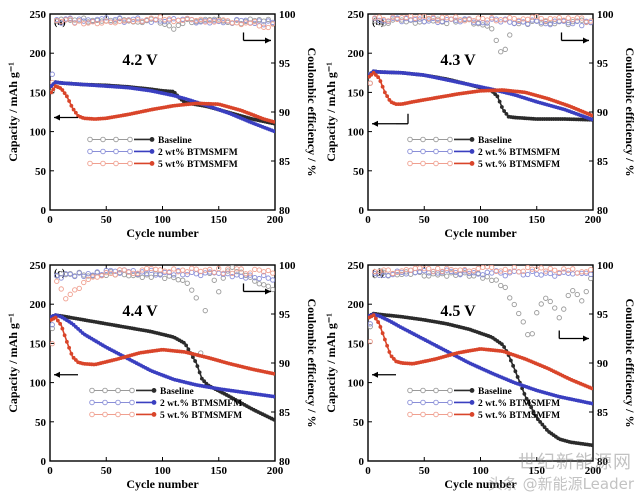  I want to click on right-arrow-head, so click(586, 40).